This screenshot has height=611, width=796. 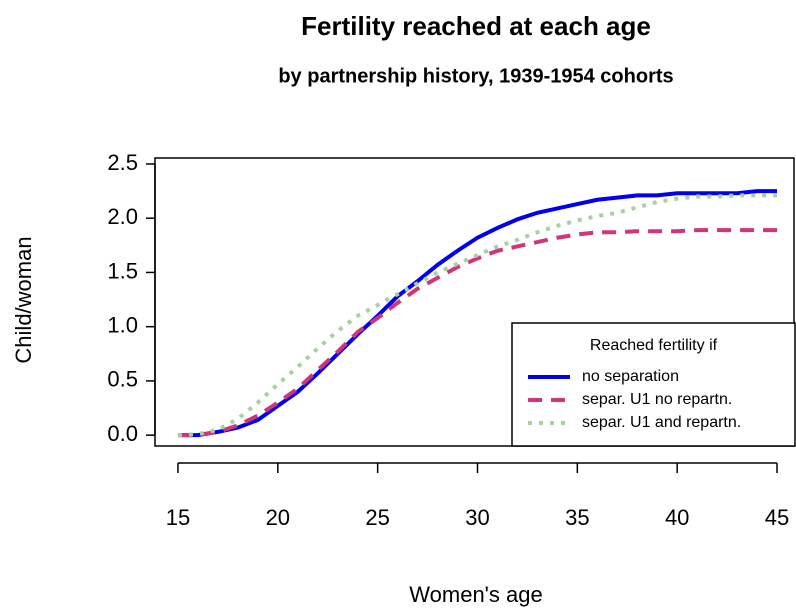 I want to click on x-tick-label: 20, so click(x=278, y=517).